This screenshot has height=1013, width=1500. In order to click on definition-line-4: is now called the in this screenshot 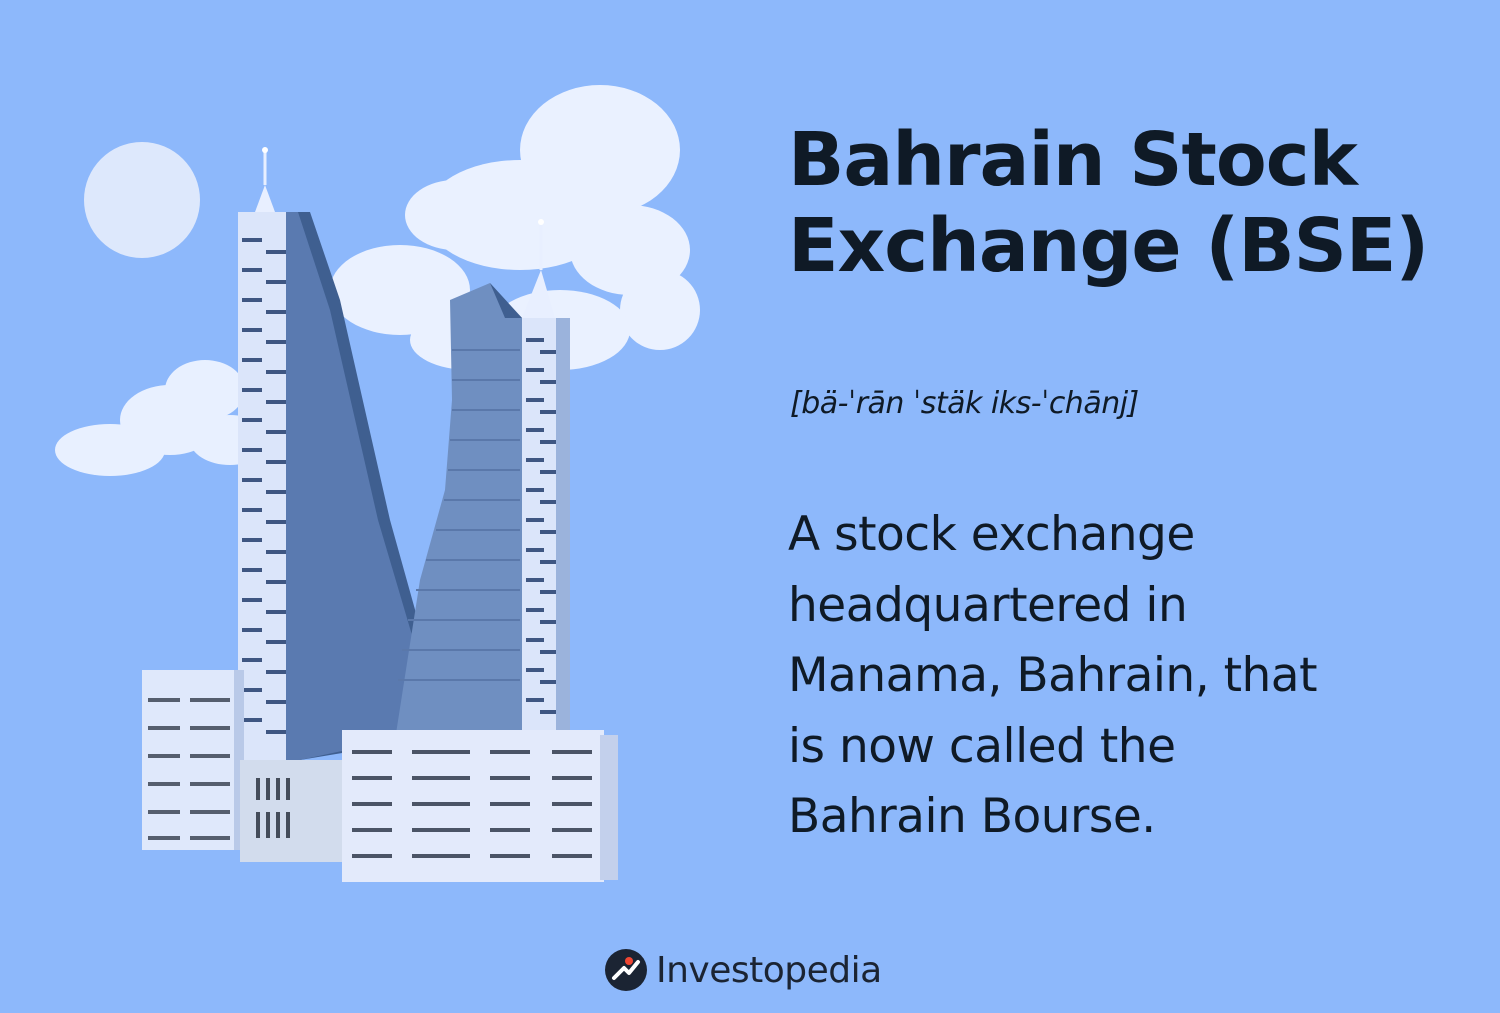, I will do `click(982, 746)`.